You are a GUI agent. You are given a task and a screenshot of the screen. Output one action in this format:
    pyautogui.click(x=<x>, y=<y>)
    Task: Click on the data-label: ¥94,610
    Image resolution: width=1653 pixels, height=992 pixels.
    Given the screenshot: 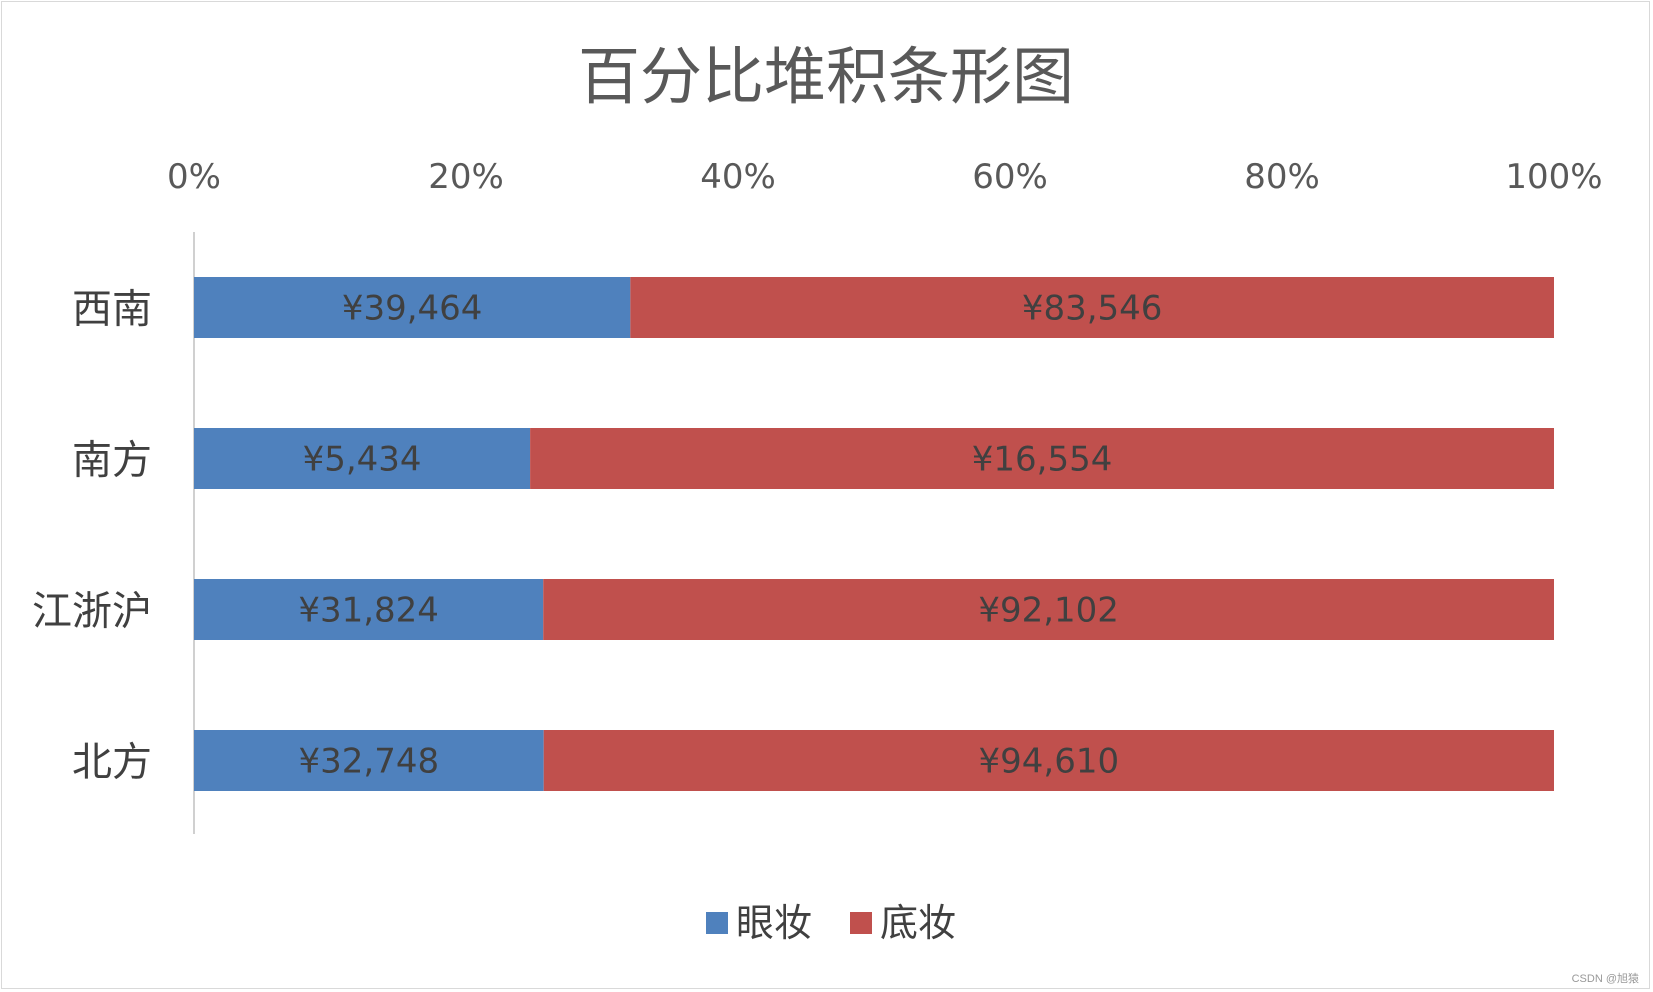 What is the action you would take?
    pyautogui.click(x=1049, y=762)
    